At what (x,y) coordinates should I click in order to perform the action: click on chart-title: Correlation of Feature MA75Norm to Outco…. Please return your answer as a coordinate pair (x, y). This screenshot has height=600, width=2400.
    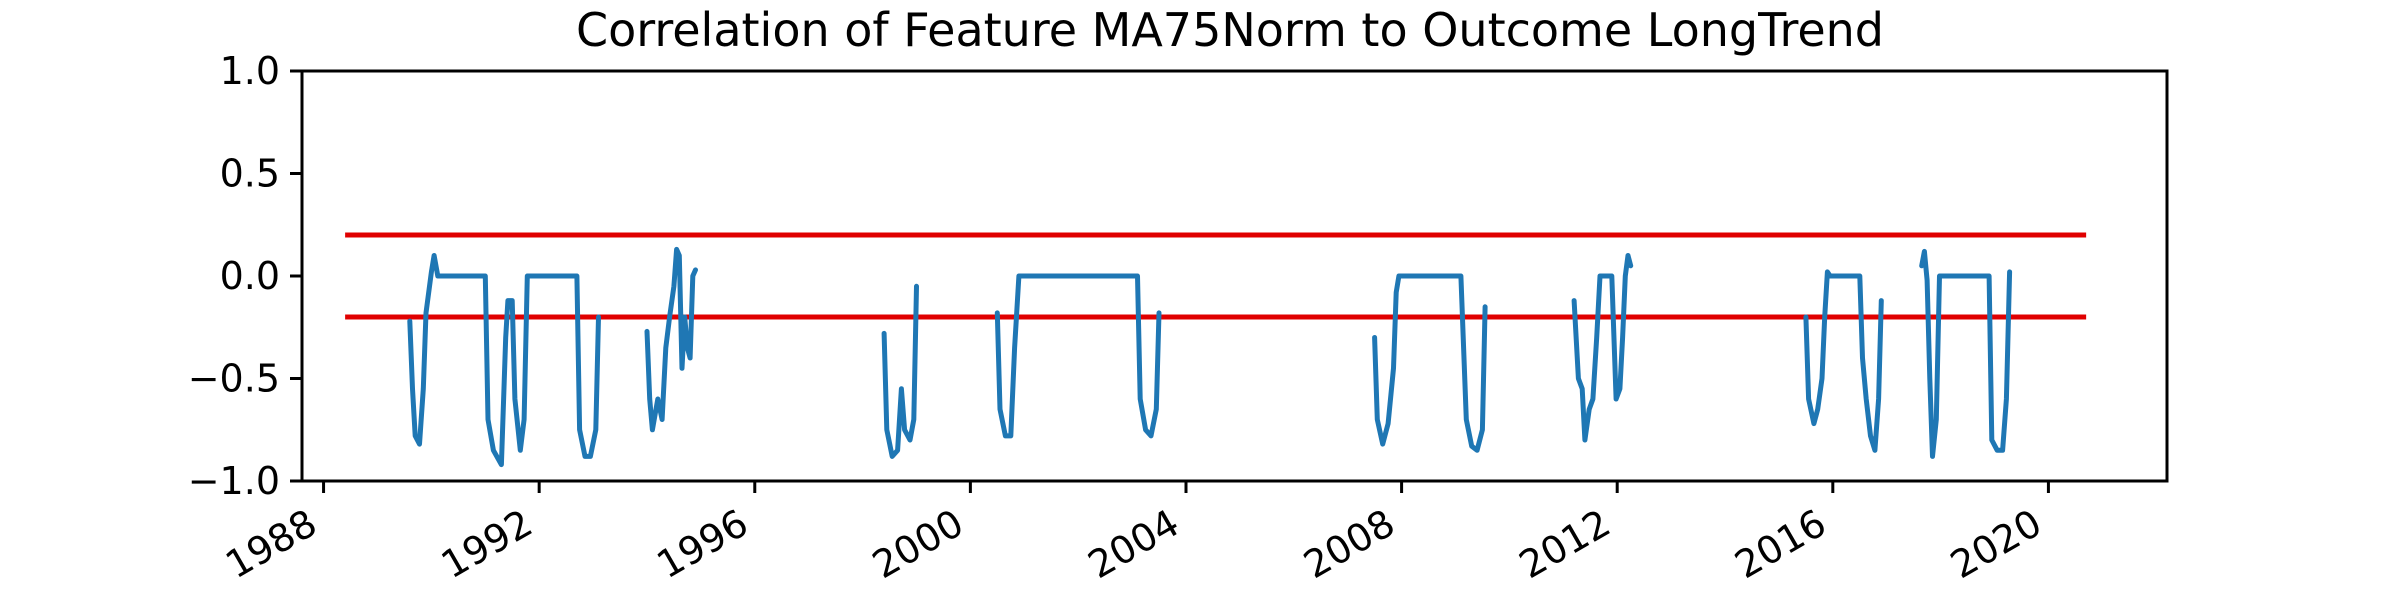
    Looking at the image, I should click on (1230, 30).